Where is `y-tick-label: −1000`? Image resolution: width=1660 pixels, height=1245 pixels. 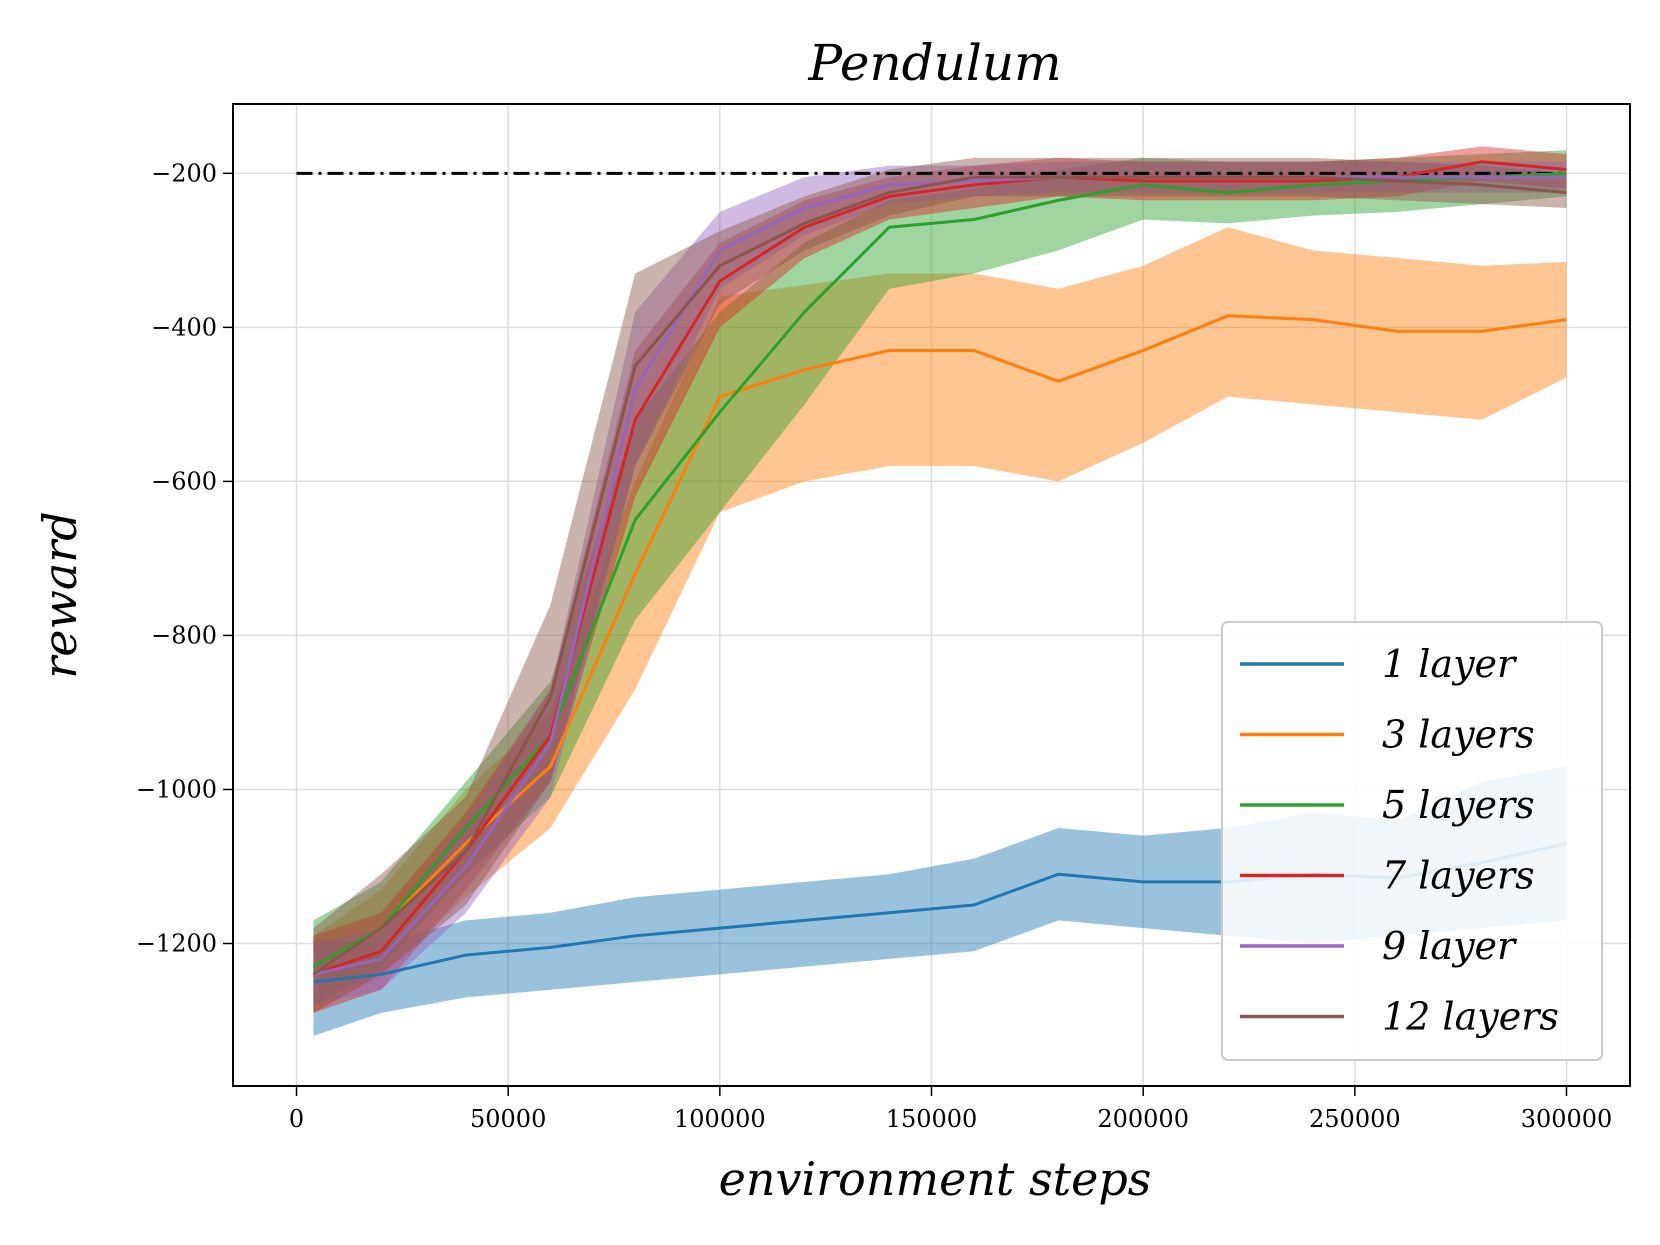 y-tick-label: −1000 is located at coordinates (176, 789).